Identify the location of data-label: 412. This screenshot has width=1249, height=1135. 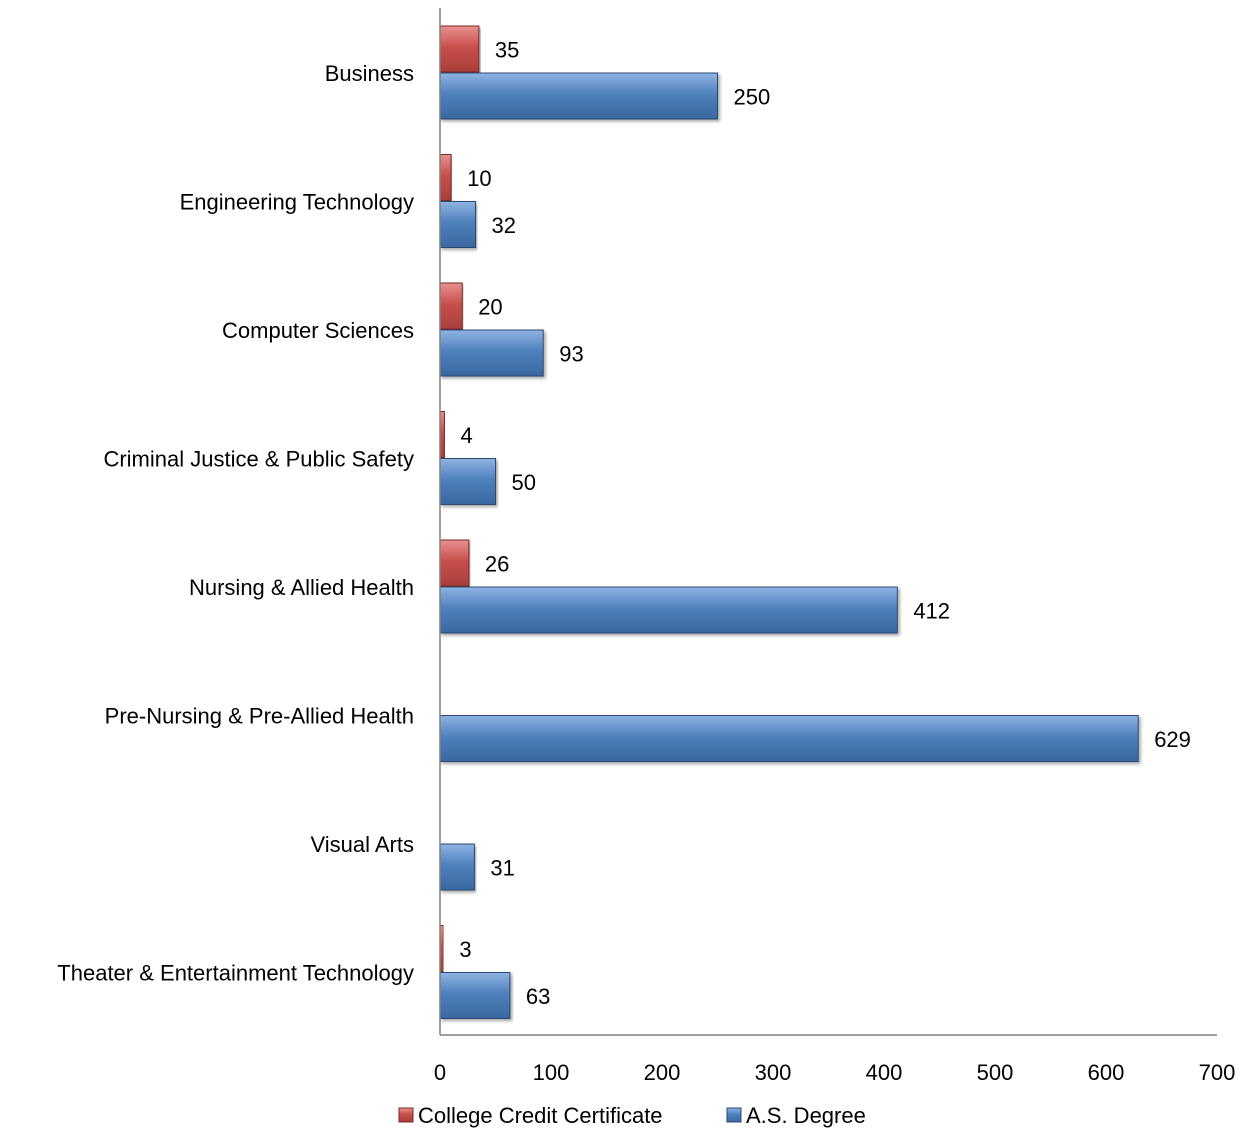
(931, 611).